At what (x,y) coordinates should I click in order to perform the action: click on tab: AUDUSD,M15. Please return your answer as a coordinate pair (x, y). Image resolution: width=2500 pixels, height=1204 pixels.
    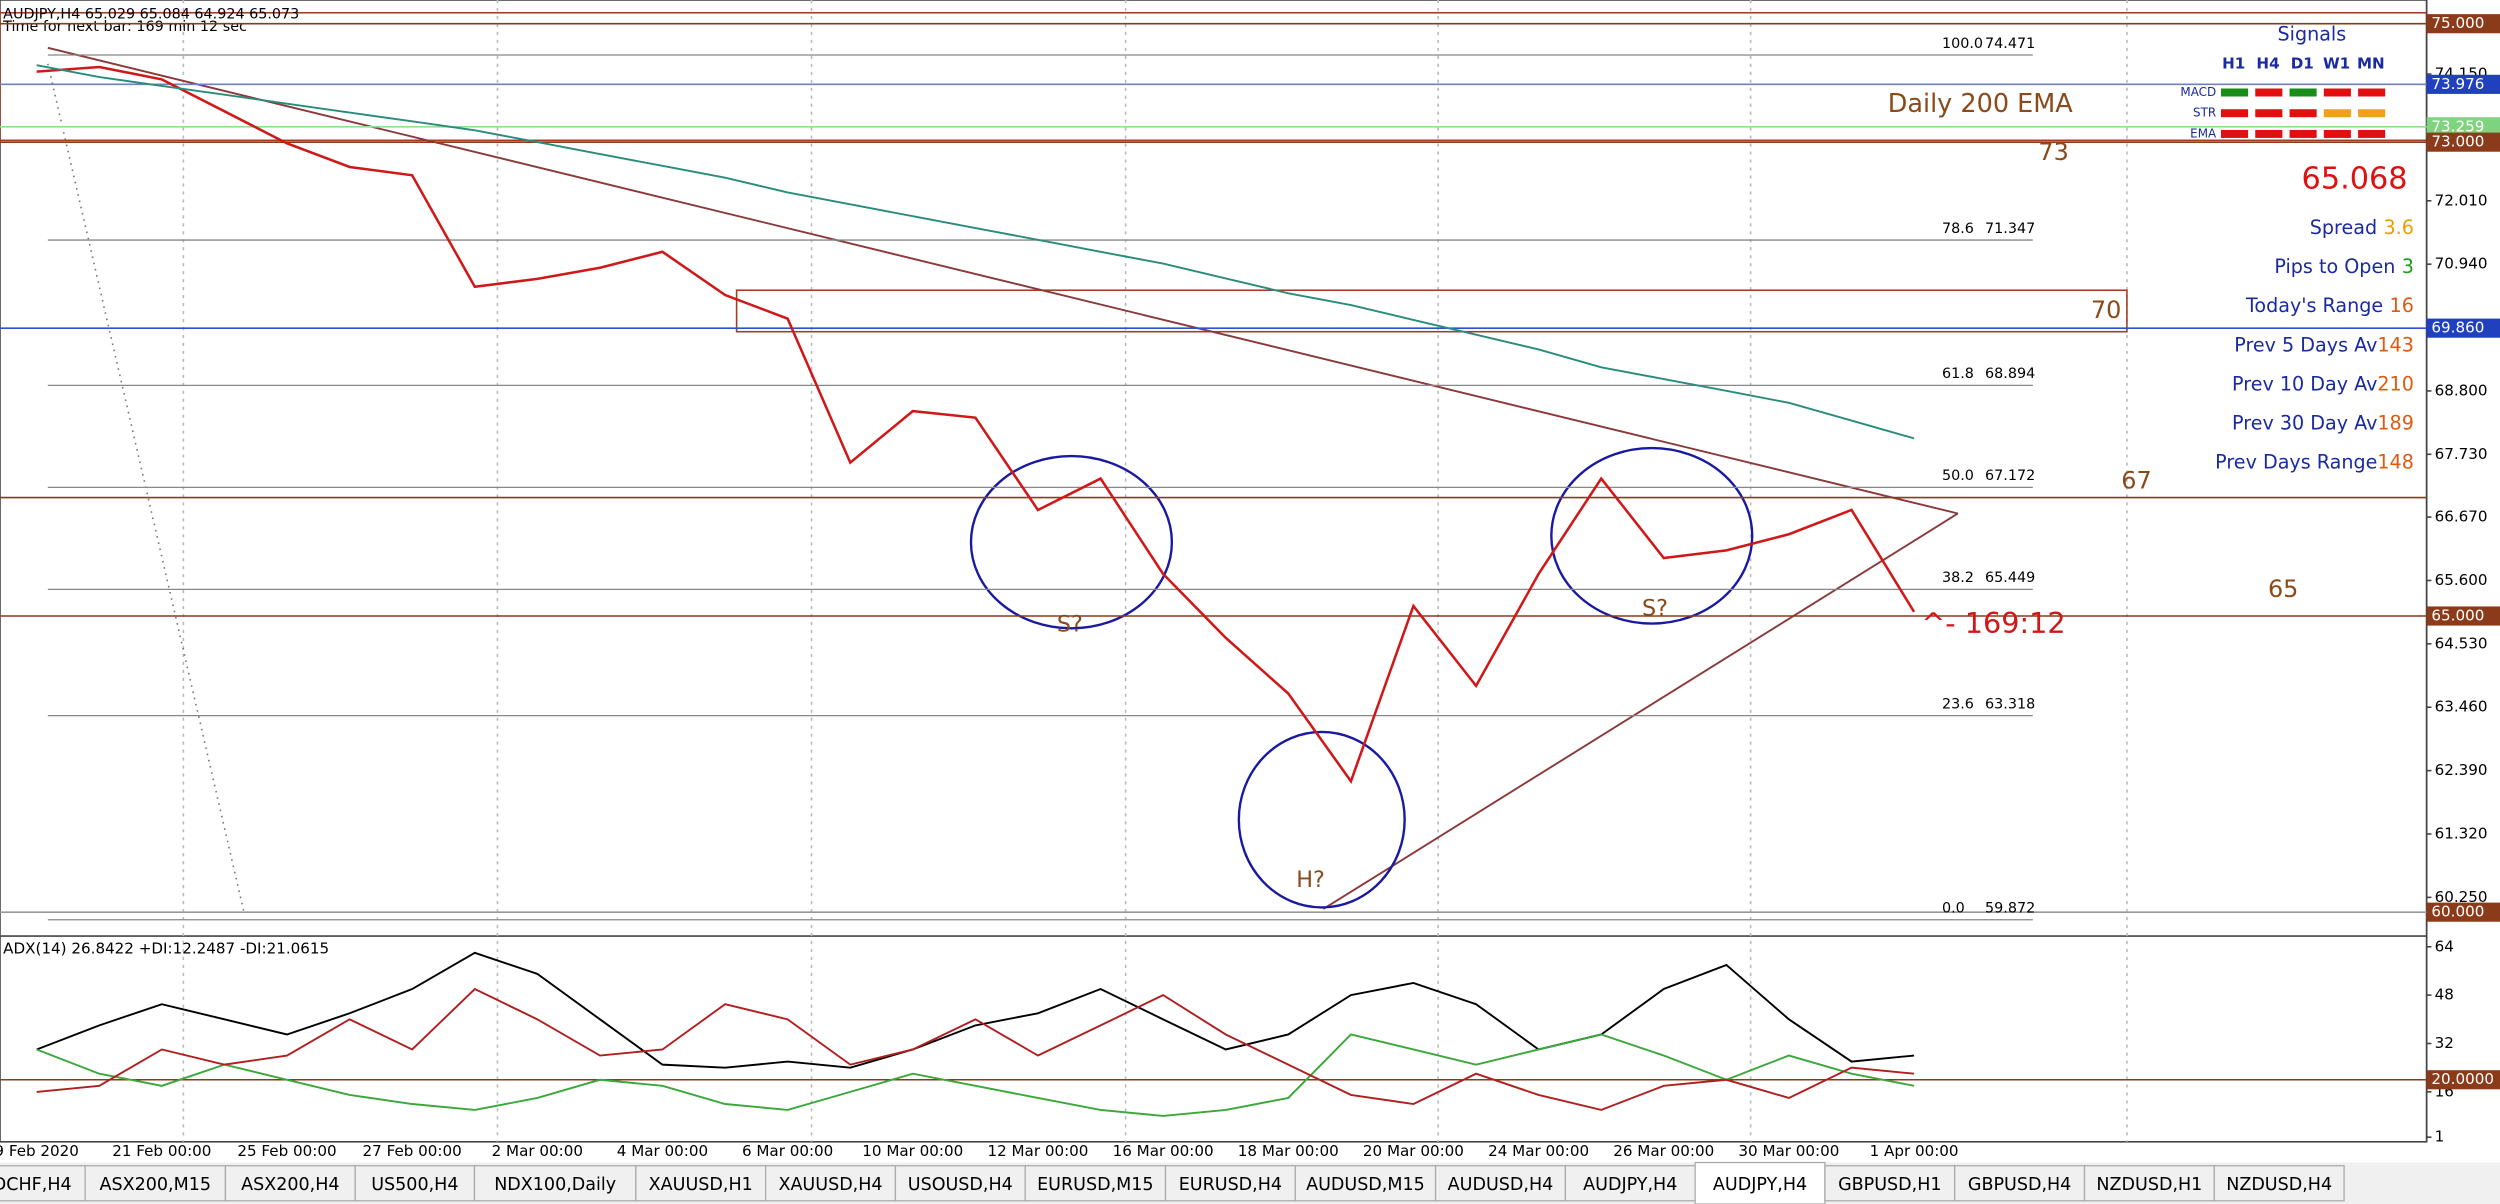
    Looking at the image, I should click on (1365, 1183).